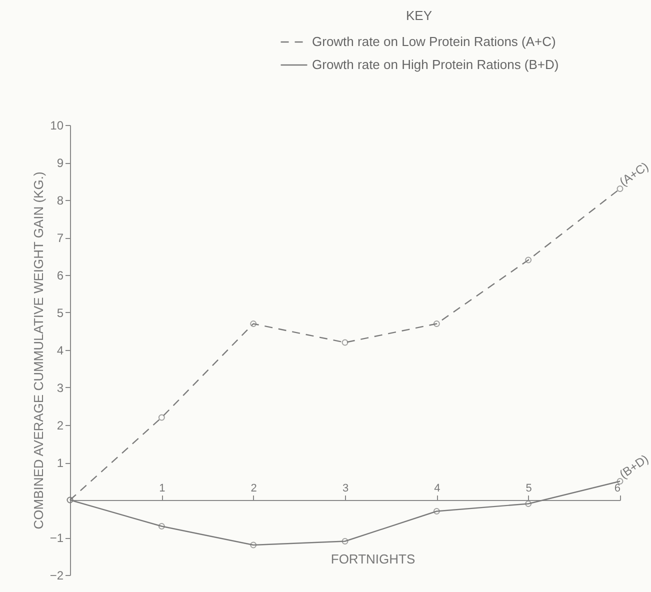 The width and height of the screenshot is (651, 592). Describe the element at coordinates (437, 488) in the screenshot. I see `x-tick-label: 4` at that location.